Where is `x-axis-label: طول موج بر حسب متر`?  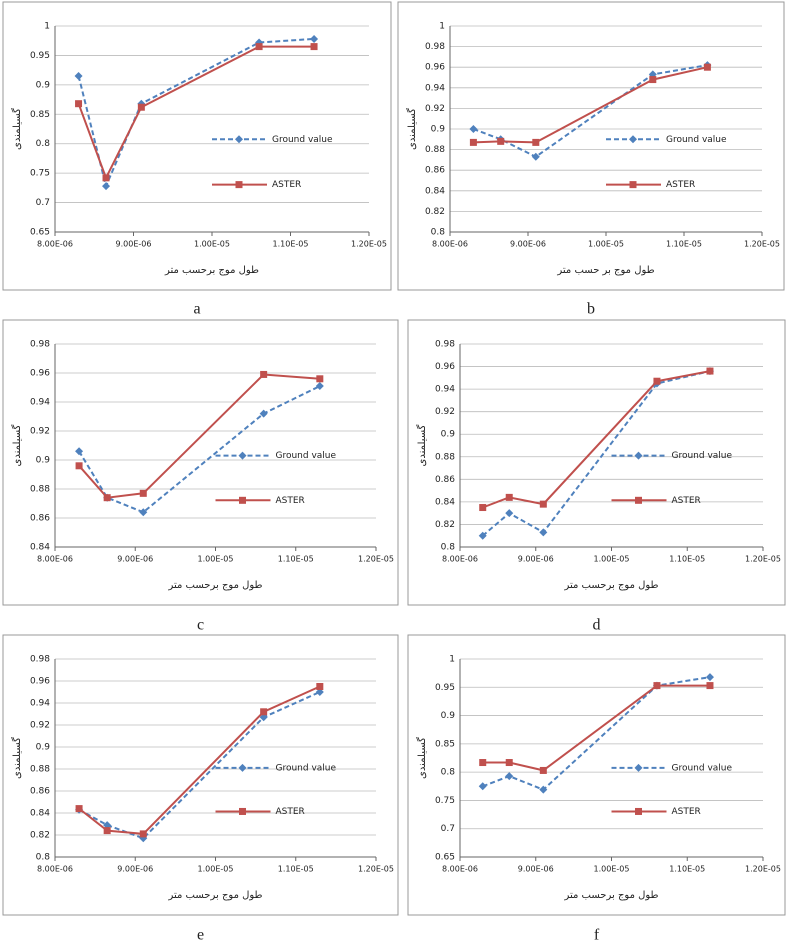
x-axis-label: طول موج بر حسب متر is located at coordinates (605, 270).